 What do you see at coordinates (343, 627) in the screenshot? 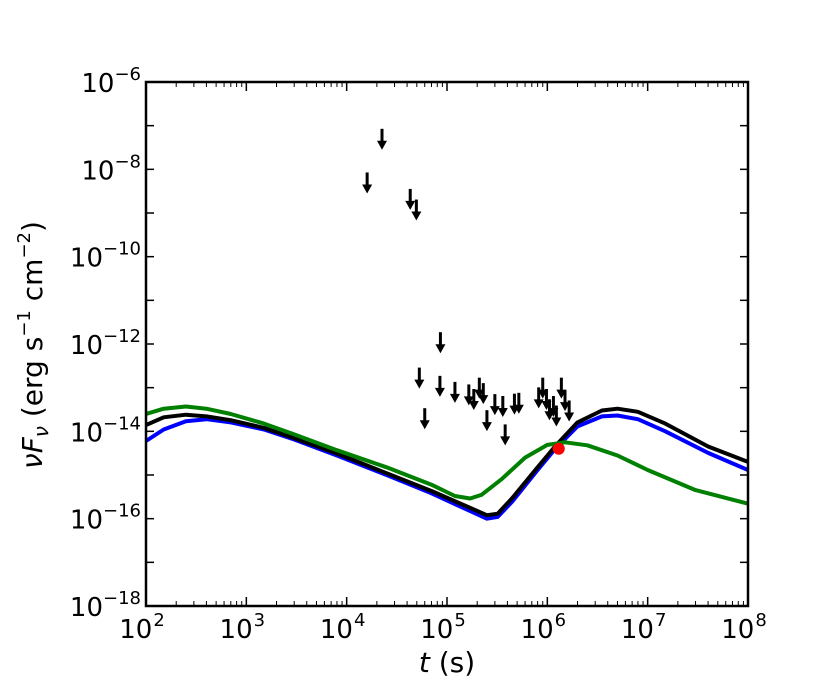
I see `x-tick-label: 10⁴` at bounding box center [343, 627].